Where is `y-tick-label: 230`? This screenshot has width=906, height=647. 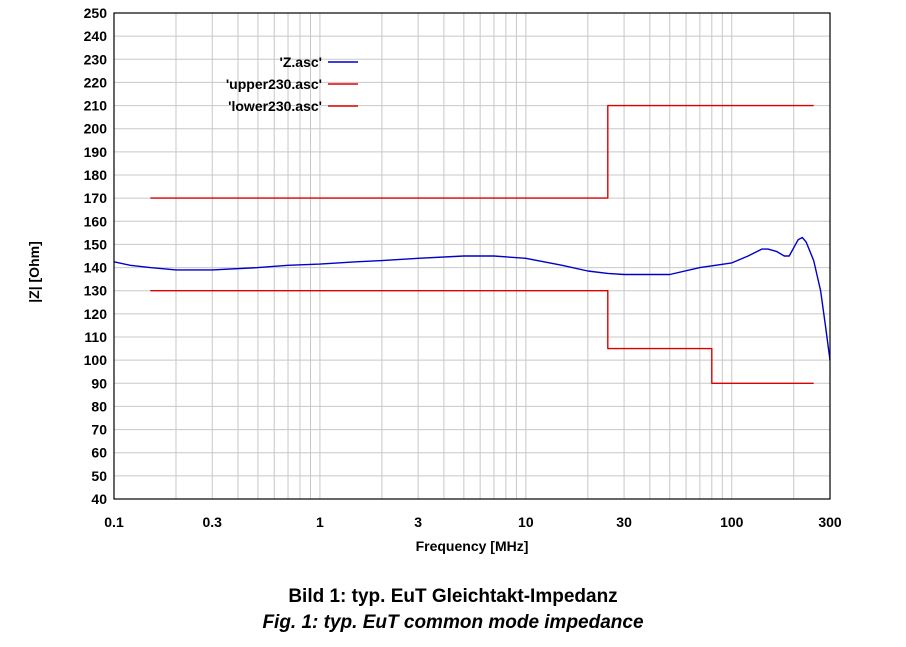 y-tick-label: 230 is located at coordinates (96, 59).